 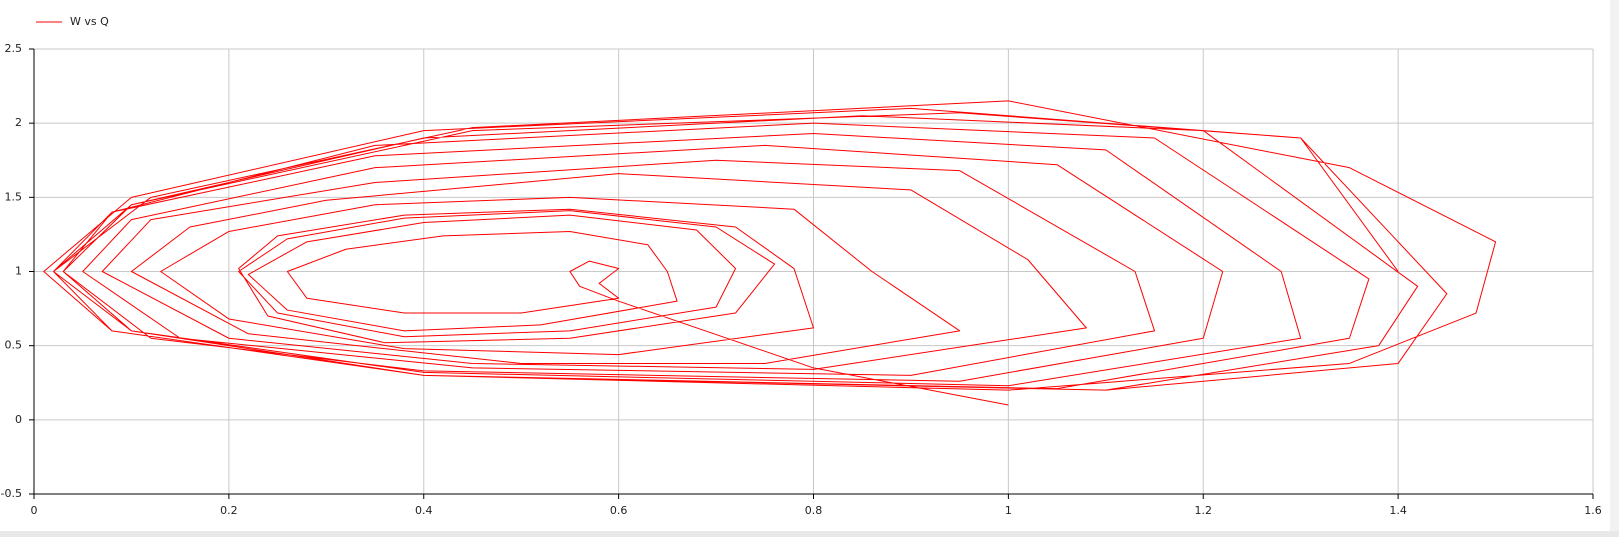 What do you see at coordinates (11, 493) in the screenshot?
I see `y-tick-label: -0.5` at bounding box center [11, 493].